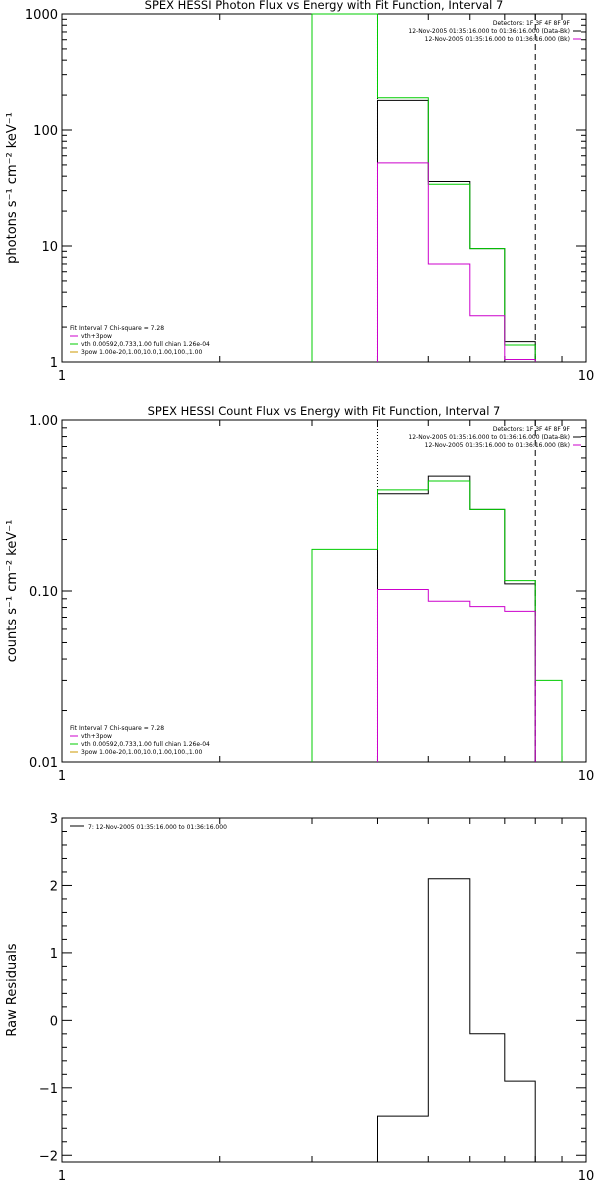 The image size is (600, 1200). Describe the element at coordinates (54, 363) in the screenshot. I see `chart1-ytick-label: 1` at that location.